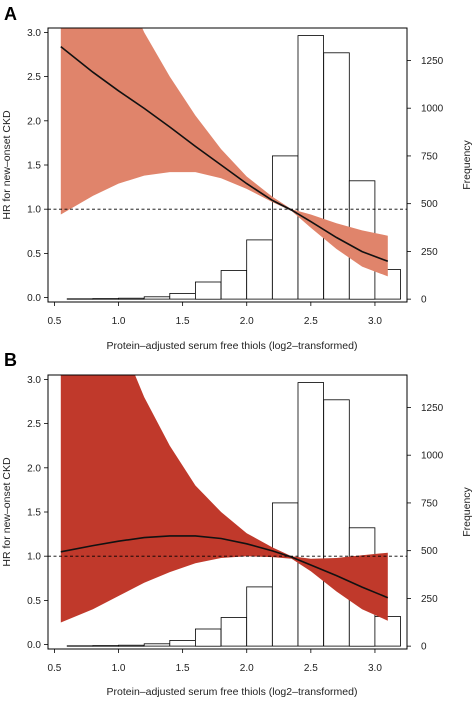 The width and height of the screenshot is (474, 701). I want to click on panel-letter-a: A, so click(10, 14).